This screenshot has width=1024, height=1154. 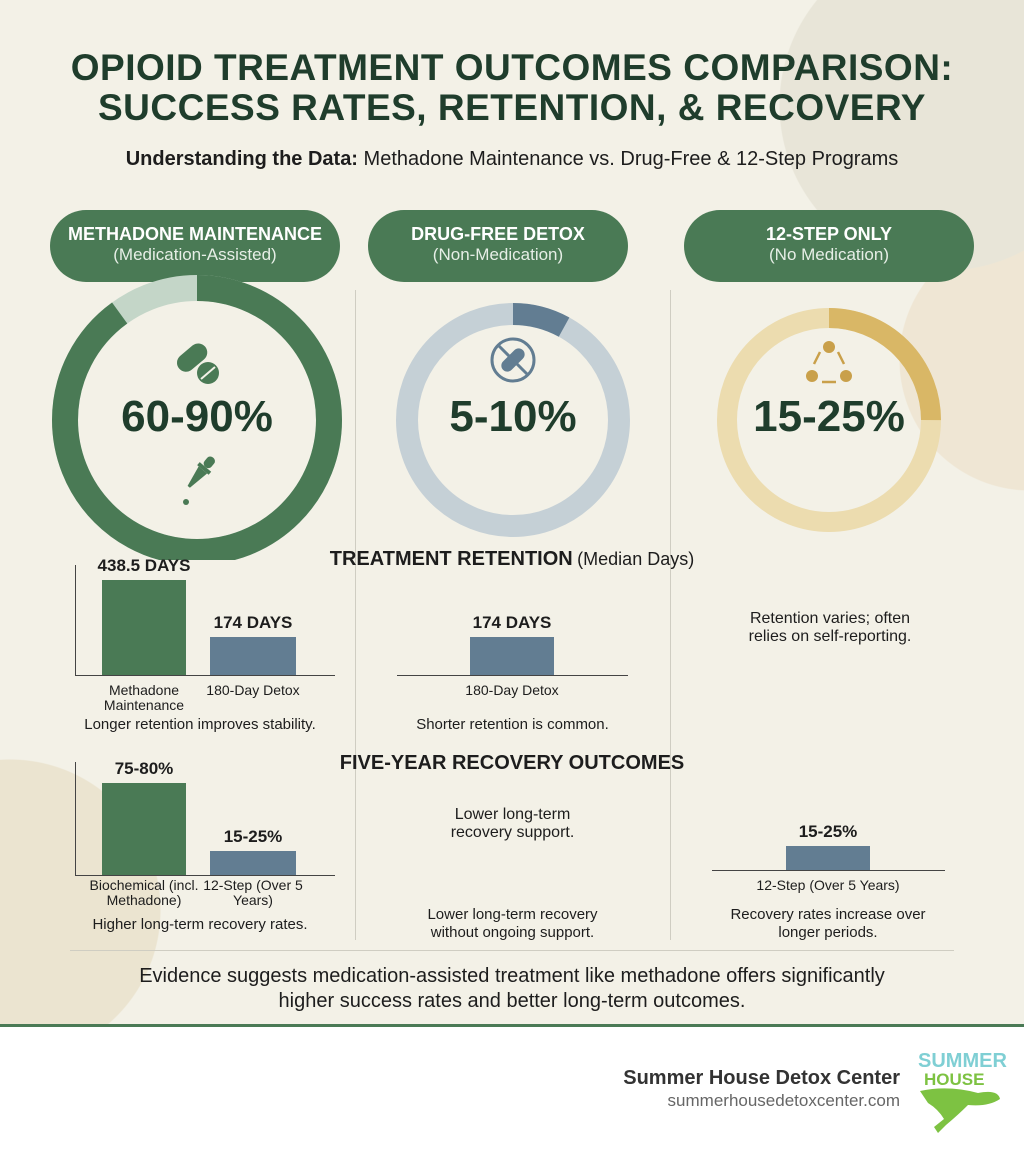 I want to click on program-sub: (Non-Medication), so click(x=498, y=254).